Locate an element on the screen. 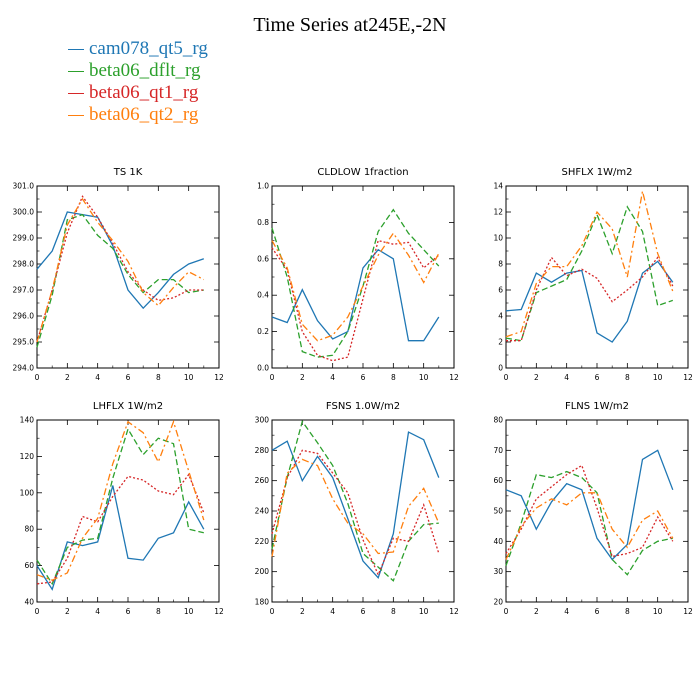 This screenshot has width=700, height=700. y-tick-label: 0.0 is located at coordinates (263, 368).